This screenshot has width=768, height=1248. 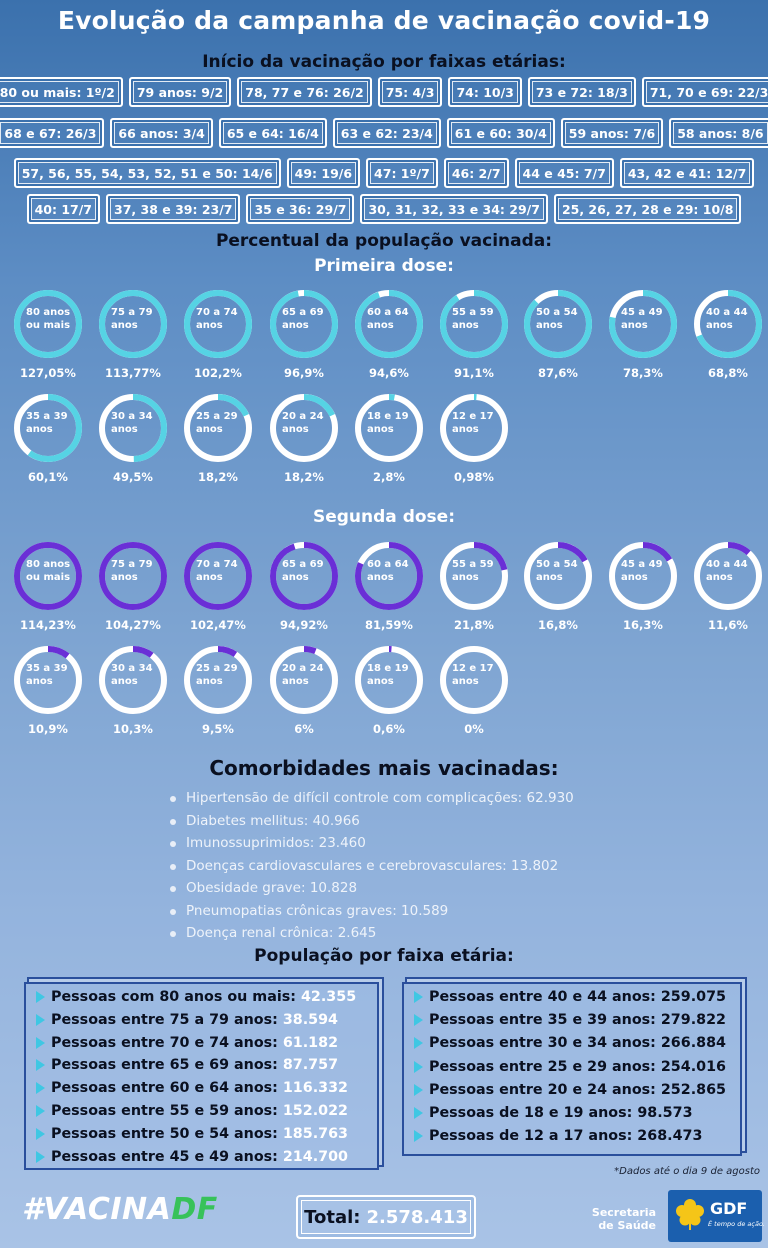 I want to click on coverage-donut: 65 a 69 anos 94,92%, so click(x=304, y=588).